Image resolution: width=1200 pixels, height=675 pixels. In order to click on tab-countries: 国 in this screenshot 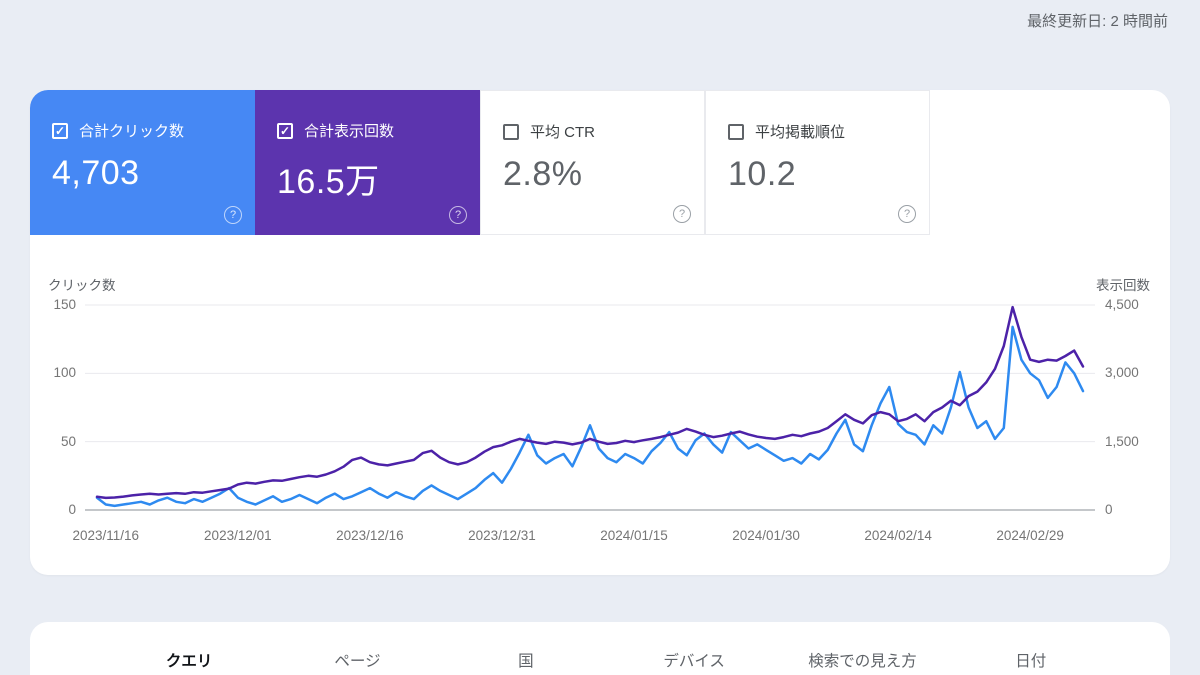, I will do `click(526, 661)`.